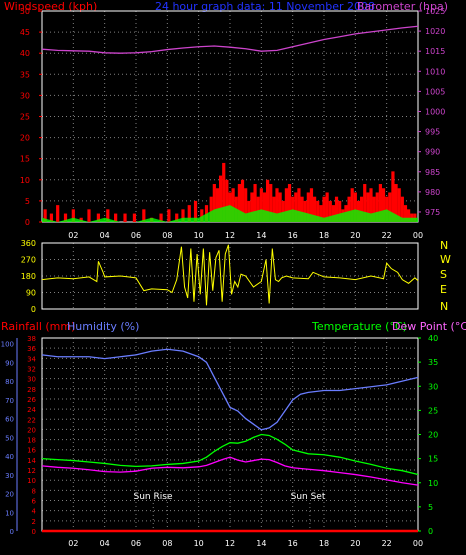 This screenshot has width=466, height=555. What do you see at coordinates (31, 451) in the screenshot?
I see `rain-tick-label: 16` at bounding box center [31, 451].